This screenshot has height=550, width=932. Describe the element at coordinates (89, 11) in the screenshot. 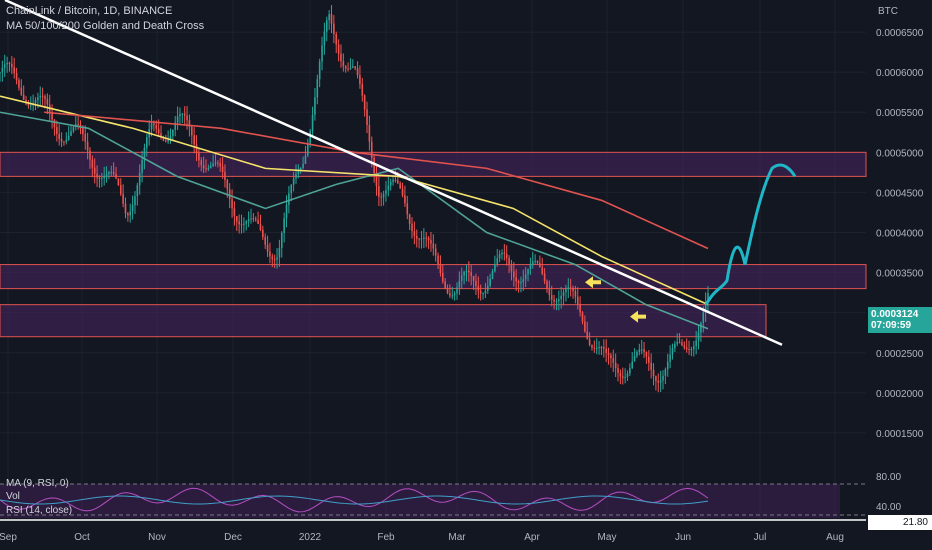

I see `symbol-title: ChainLink / Bitcoin, 1D, BINANCE` at that location.